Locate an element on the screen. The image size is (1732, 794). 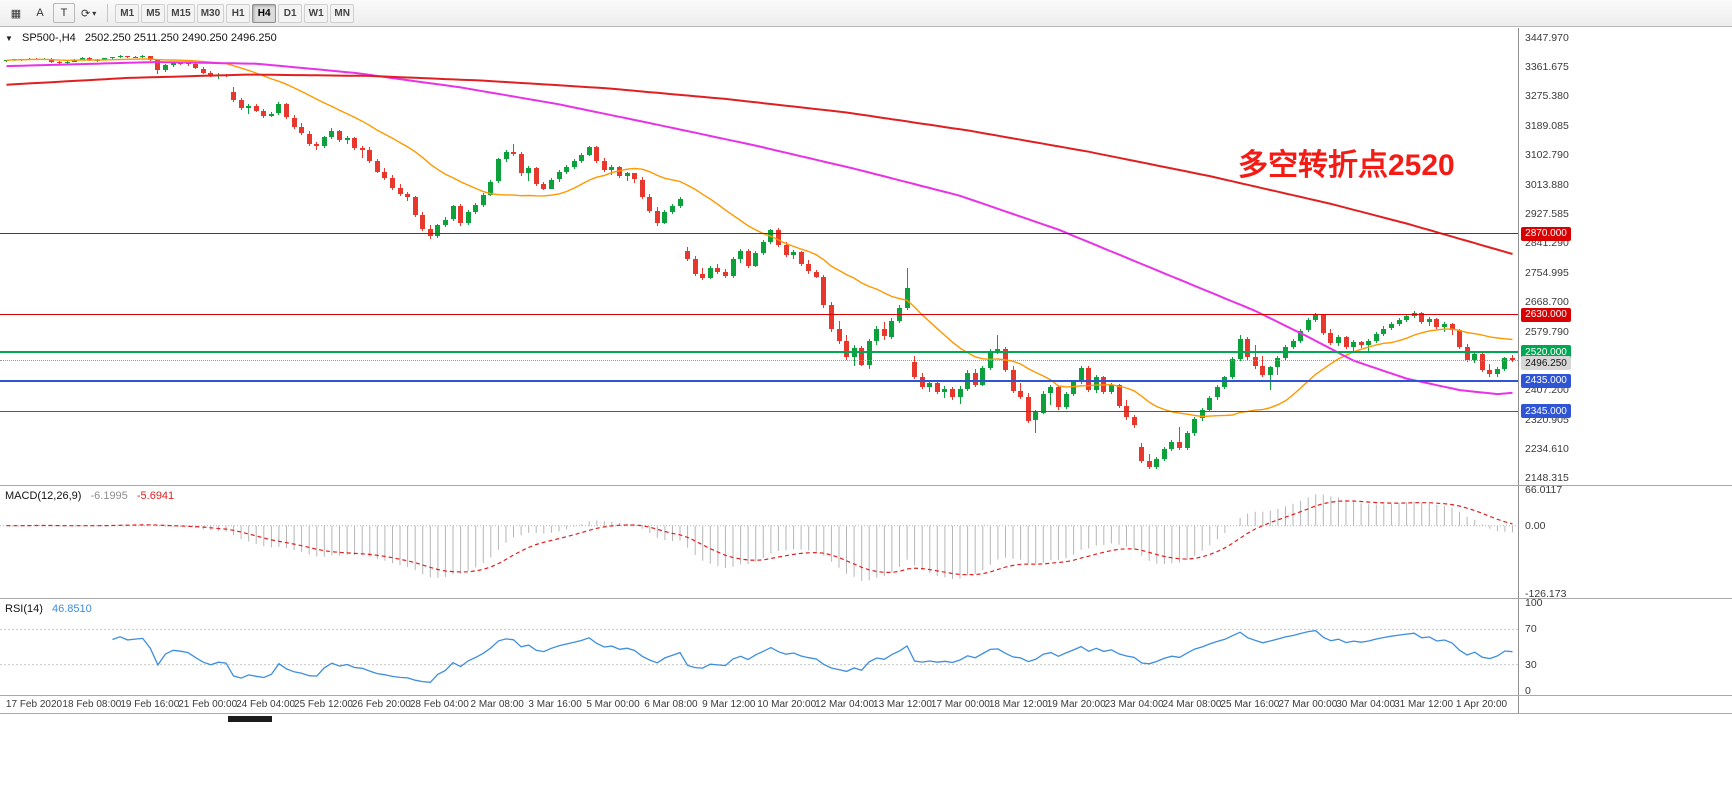
annotation-text: 多空转折点2520 is located at coordinates (1346, 165).